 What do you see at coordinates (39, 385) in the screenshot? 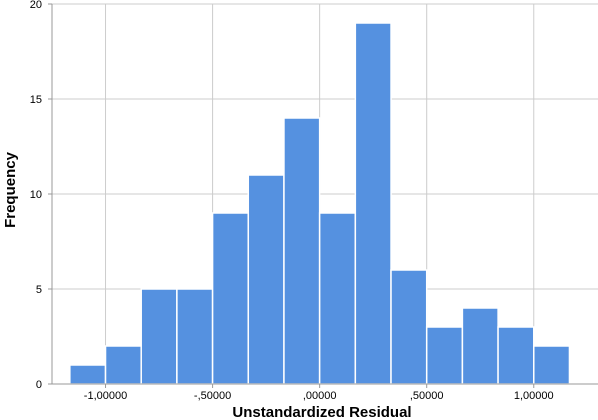
I see `y-tick-label: 0` at bounding box center [39, 385].